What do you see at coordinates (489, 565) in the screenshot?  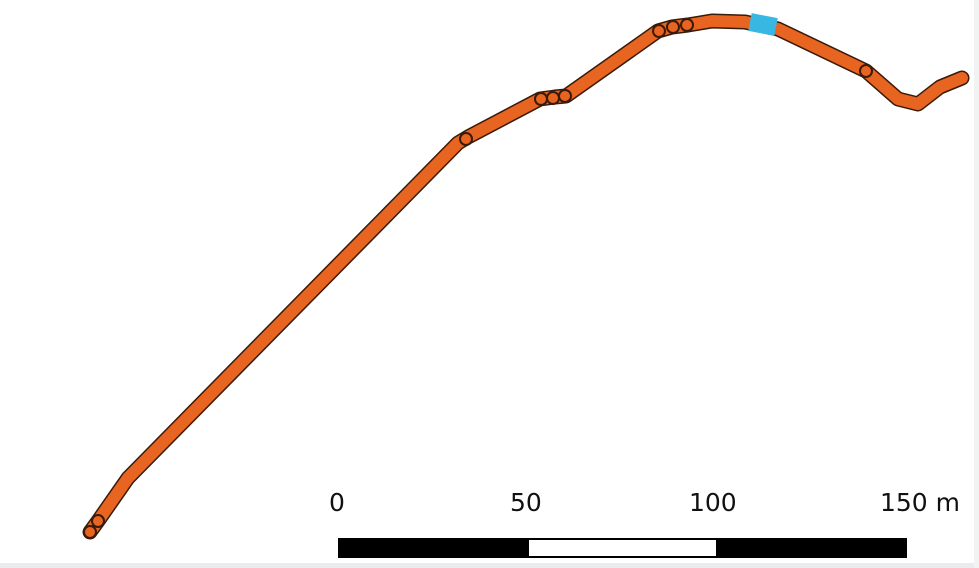 I see `map-frame-bottom` at bounding box center [489, 565].